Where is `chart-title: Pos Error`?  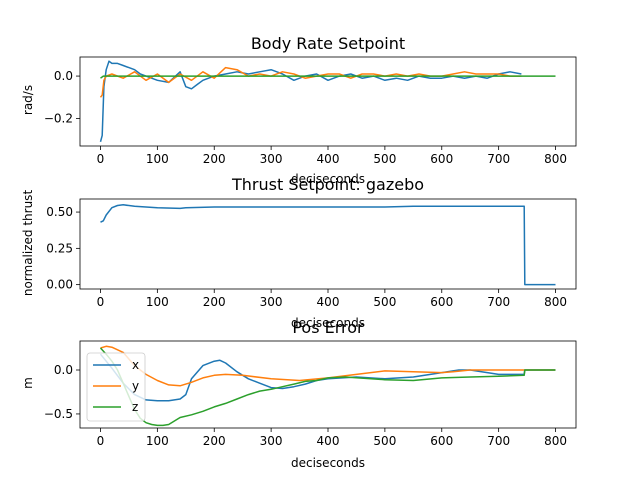
chart-title: Pos Error is located at coordinates (328, 327).